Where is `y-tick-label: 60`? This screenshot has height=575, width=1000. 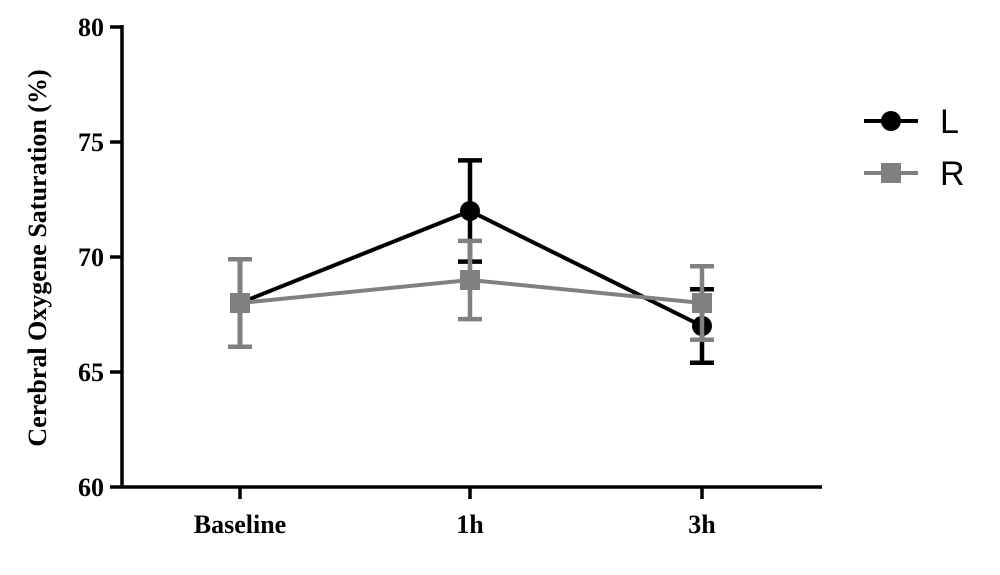
y-tick-label: 60 is located at coordinates (91, 487).